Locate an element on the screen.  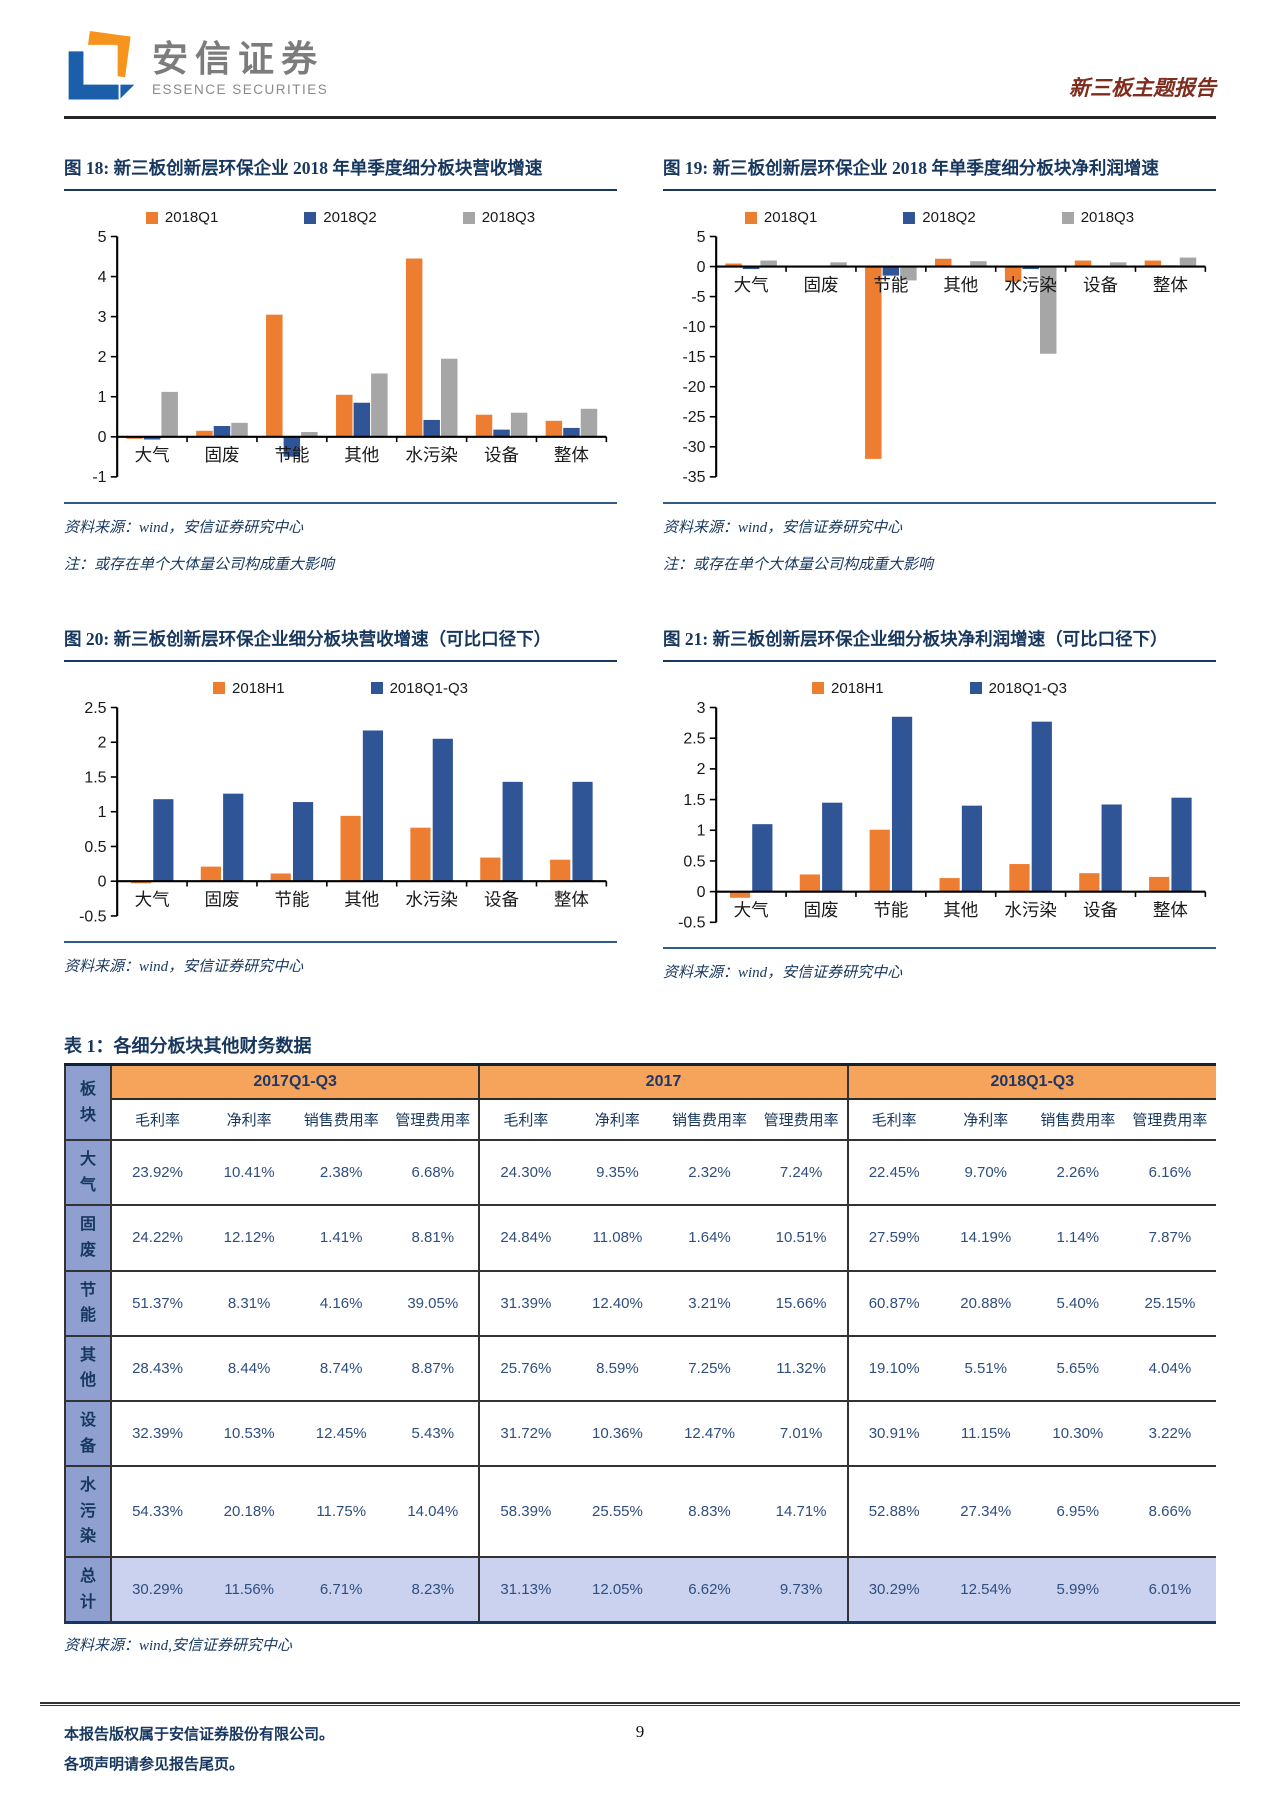
brand-text: 安信证券 ESSENCE SECURITIES is located at coordinates (240, 68).